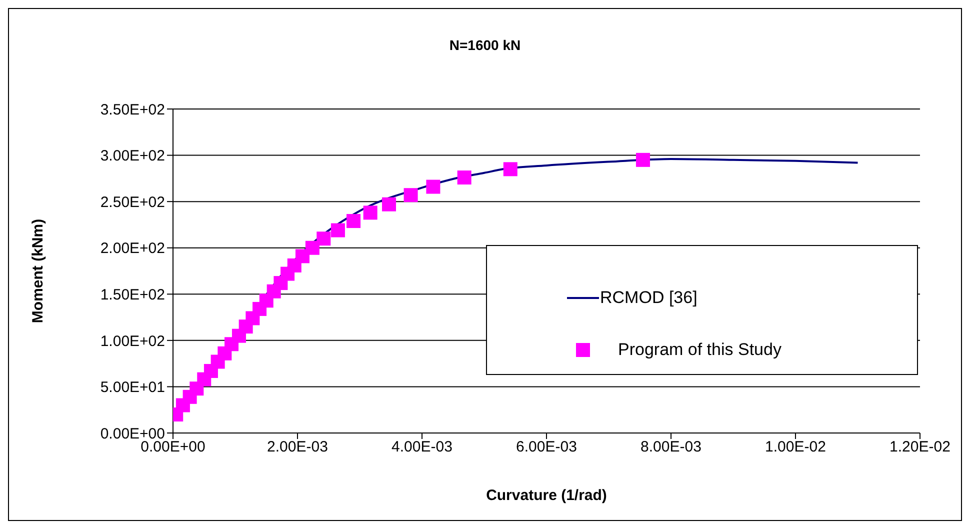  Describe the element at coordinates (422, 447) in the screenshot. I see `x-tick-label: 4.00E-03` at that location.